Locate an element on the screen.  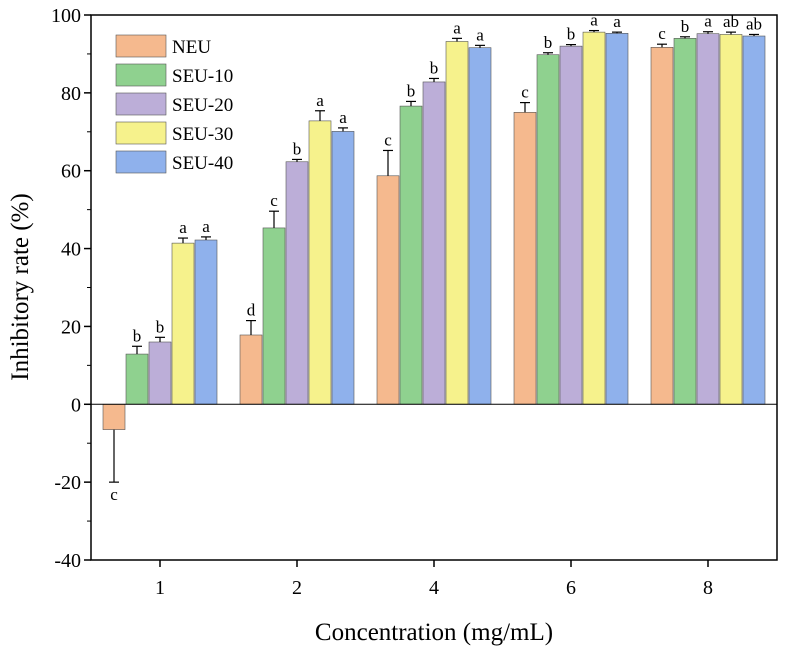
legend: NEU SEU-10 SEU-20 SEU-30 SEU-40 is located at coordinates (174, 104).